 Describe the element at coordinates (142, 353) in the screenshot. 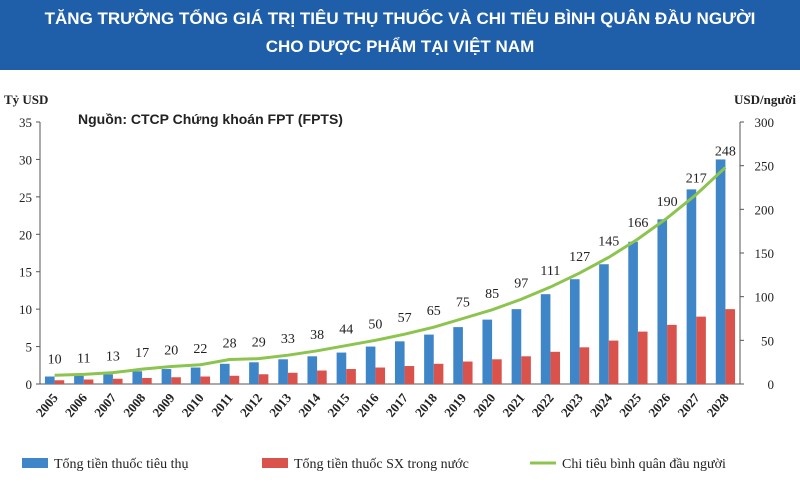

I see `data-label: 17` at that location.